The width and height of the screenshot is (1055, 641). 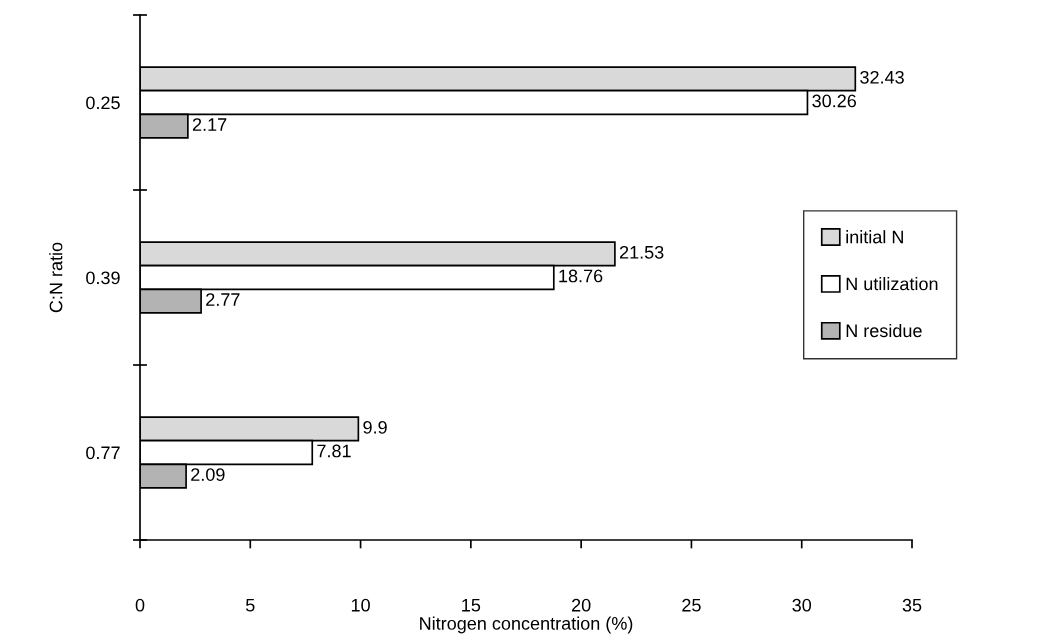 What do you see at coordinates (834, 101) in the screenshot?
I see `data-label: 30.26` at bounding box center [834, 101].